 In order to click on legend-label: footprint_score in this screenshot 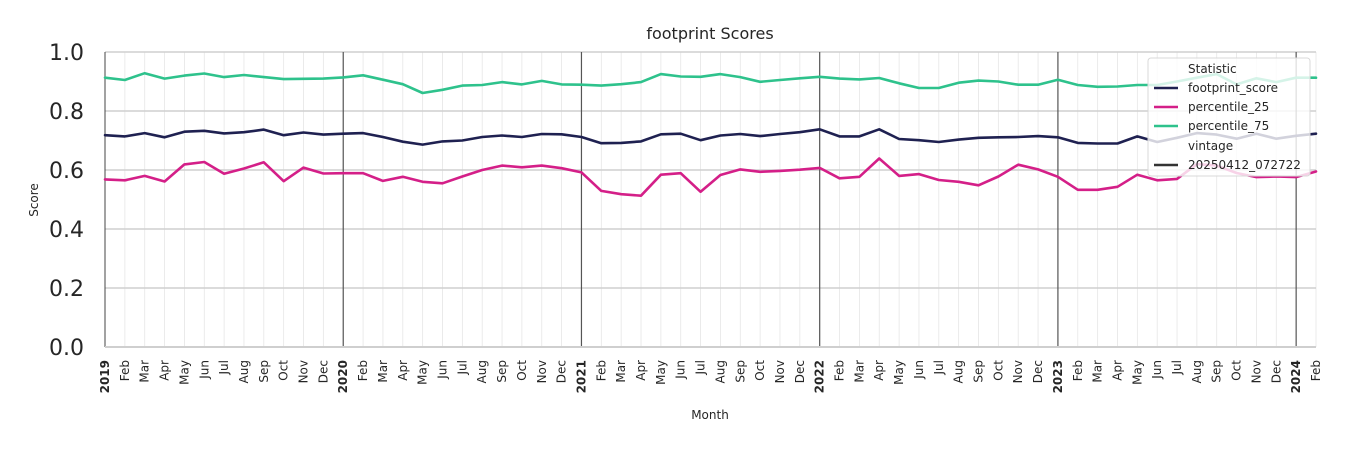, I will do `click(1233, 88)`.